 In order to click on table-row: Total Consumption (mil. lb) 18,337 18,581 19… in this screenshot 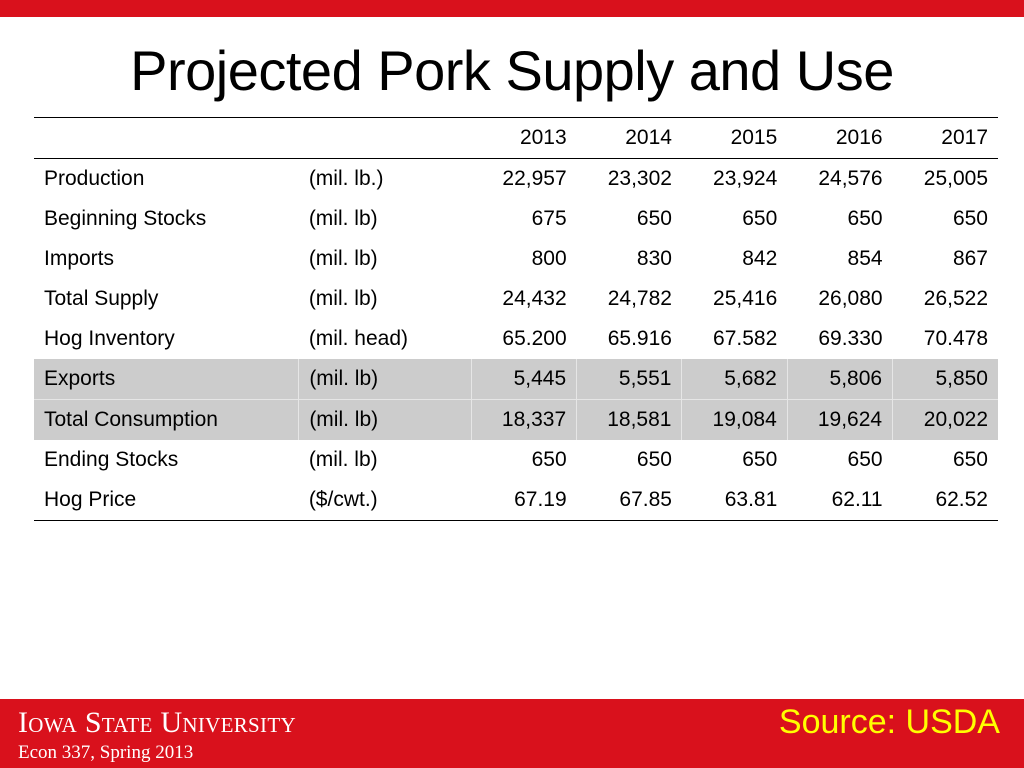, I will do `click(516, 419)`.